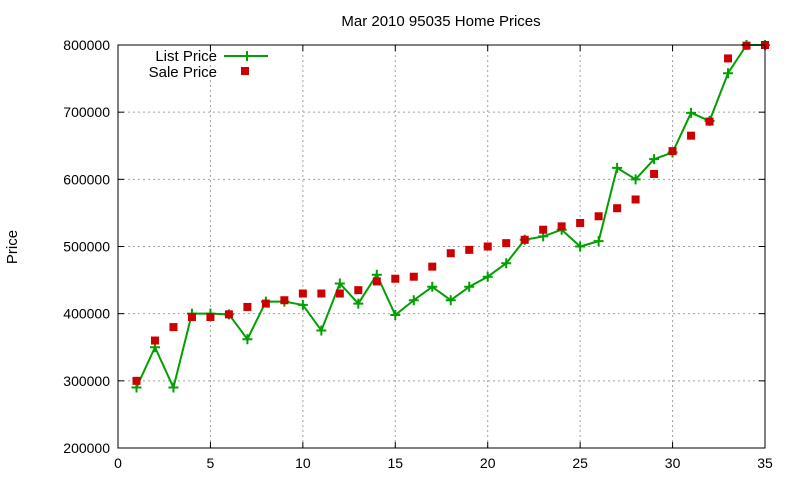  I want to click on x-tick-label: 5, so click(211, 463).